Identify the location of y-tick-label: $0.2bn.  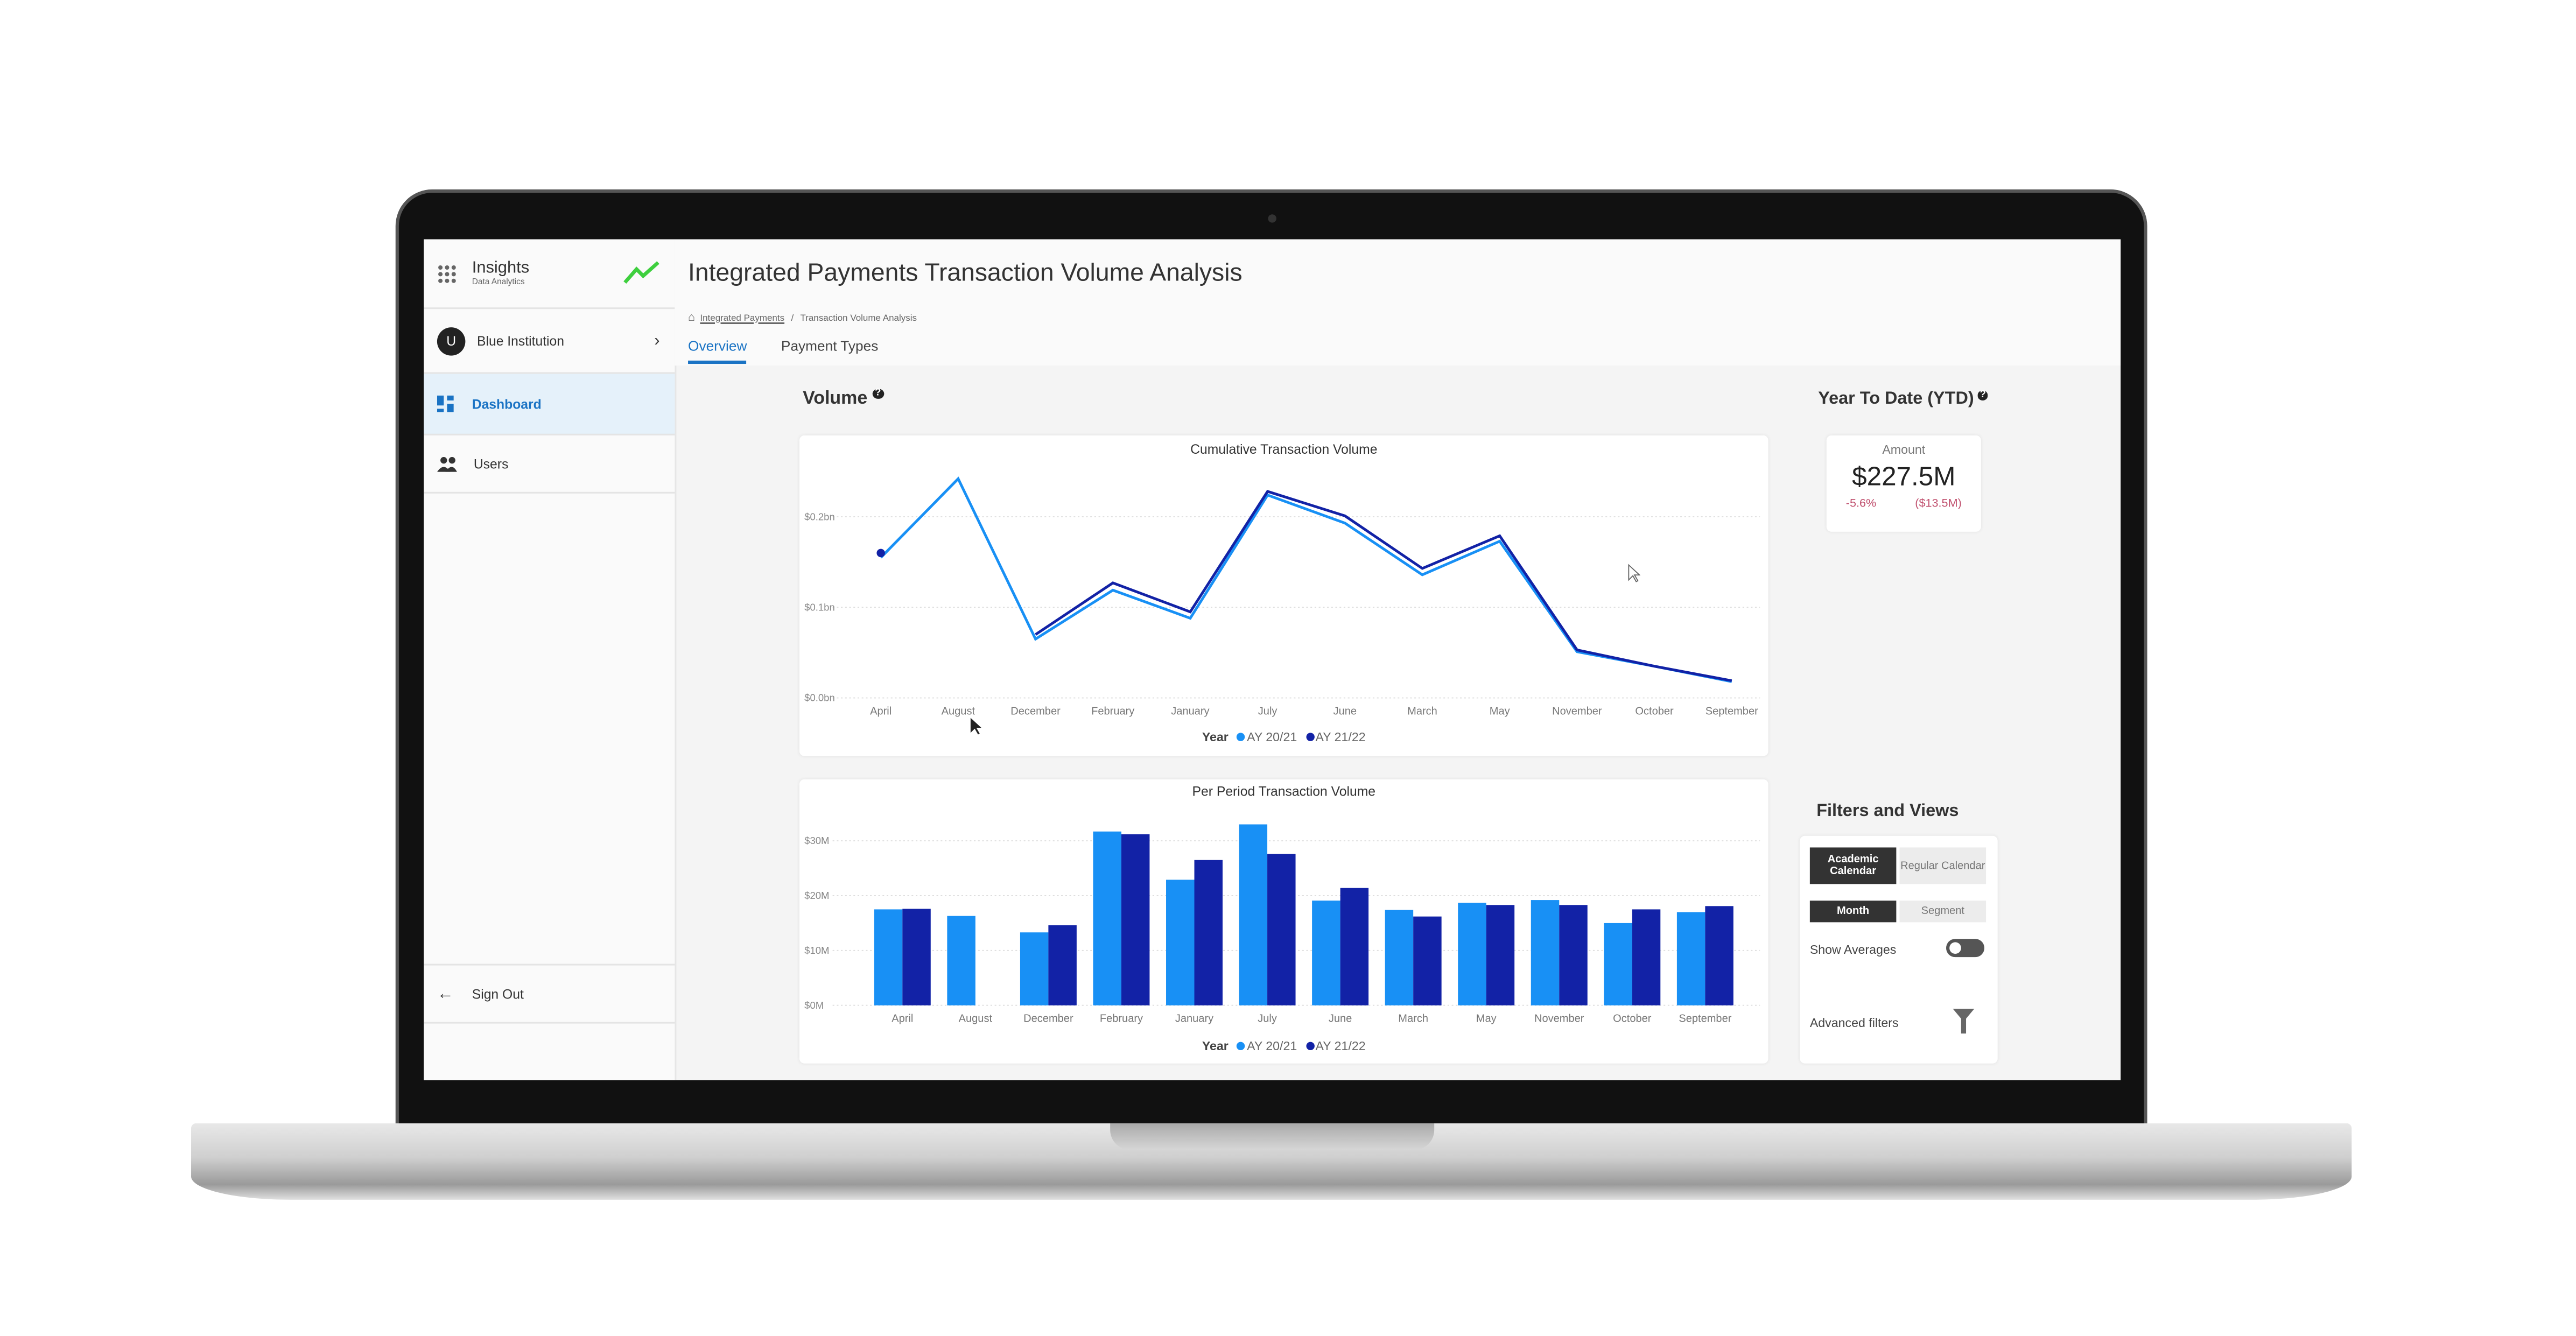
(819, 516).